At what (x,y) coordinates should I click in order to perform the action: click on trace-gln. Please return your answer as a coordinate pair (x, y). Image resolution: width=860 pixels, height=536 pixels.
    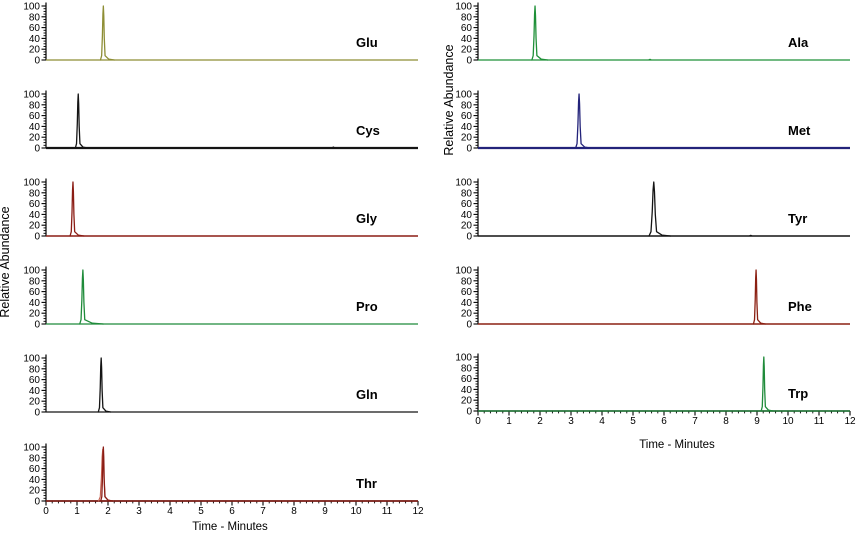
    Looking at the image, I should click on (104, 385).